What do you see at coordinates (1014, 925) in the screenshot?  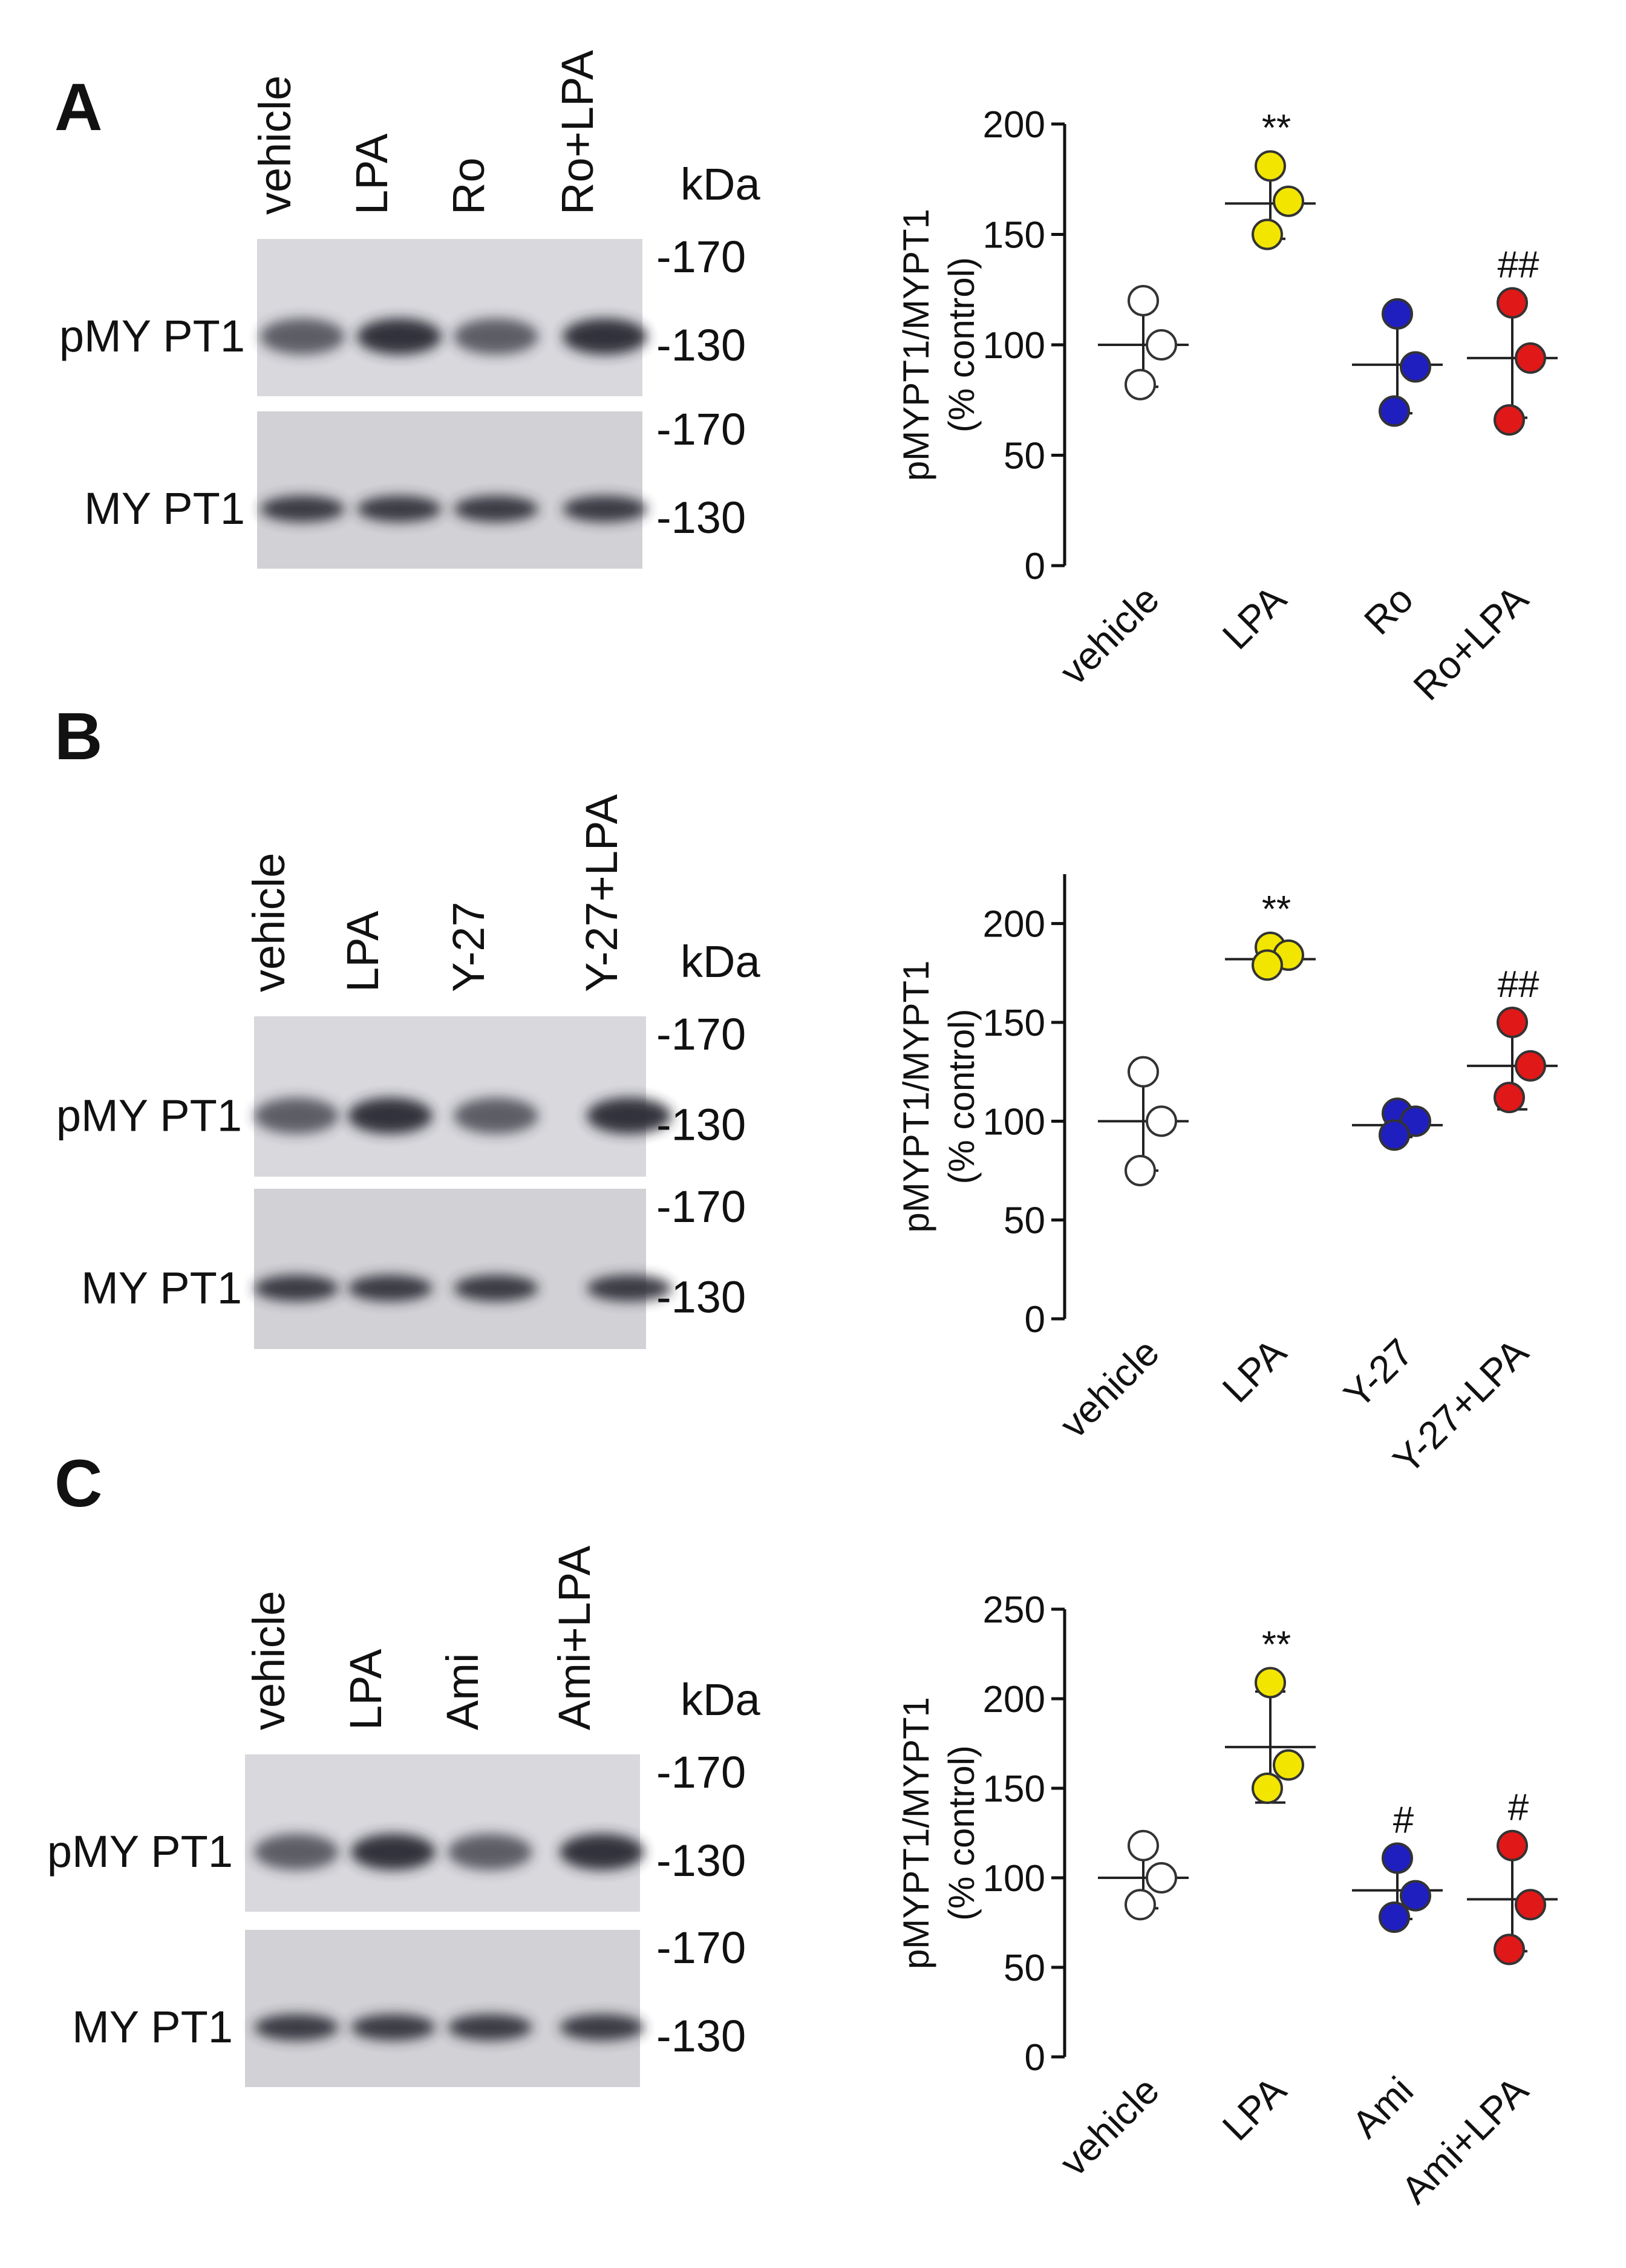 I see `y-tick-label: 200` at bounding box center [1014, 925].